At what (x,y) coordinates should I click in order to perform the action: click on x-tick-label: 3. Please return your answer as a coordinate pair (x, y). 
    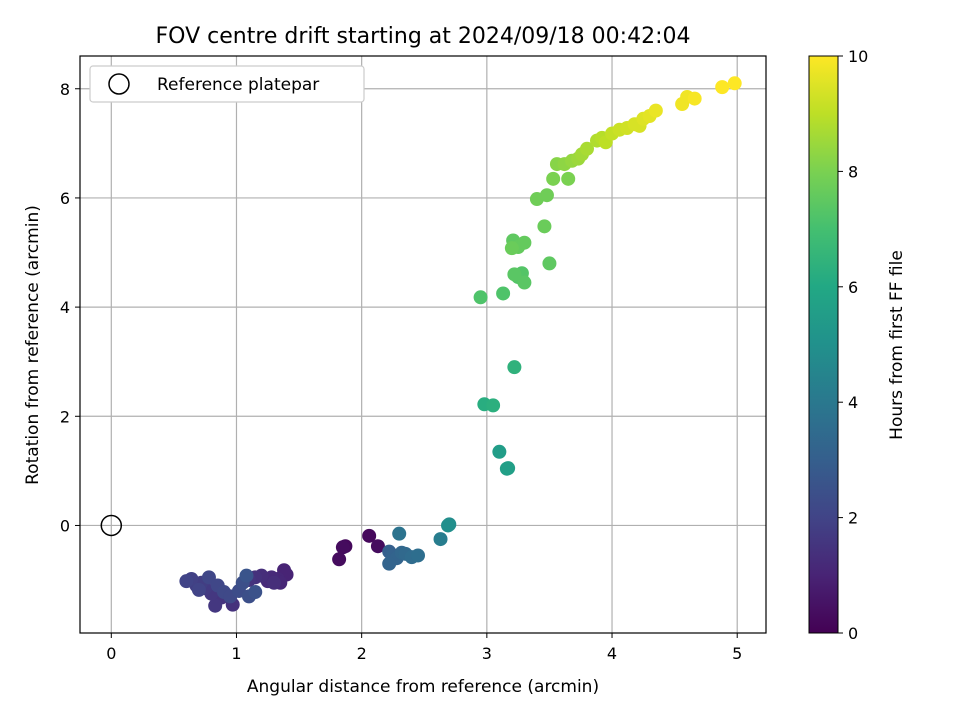
    Looking at the image, I should click on (487, 653).